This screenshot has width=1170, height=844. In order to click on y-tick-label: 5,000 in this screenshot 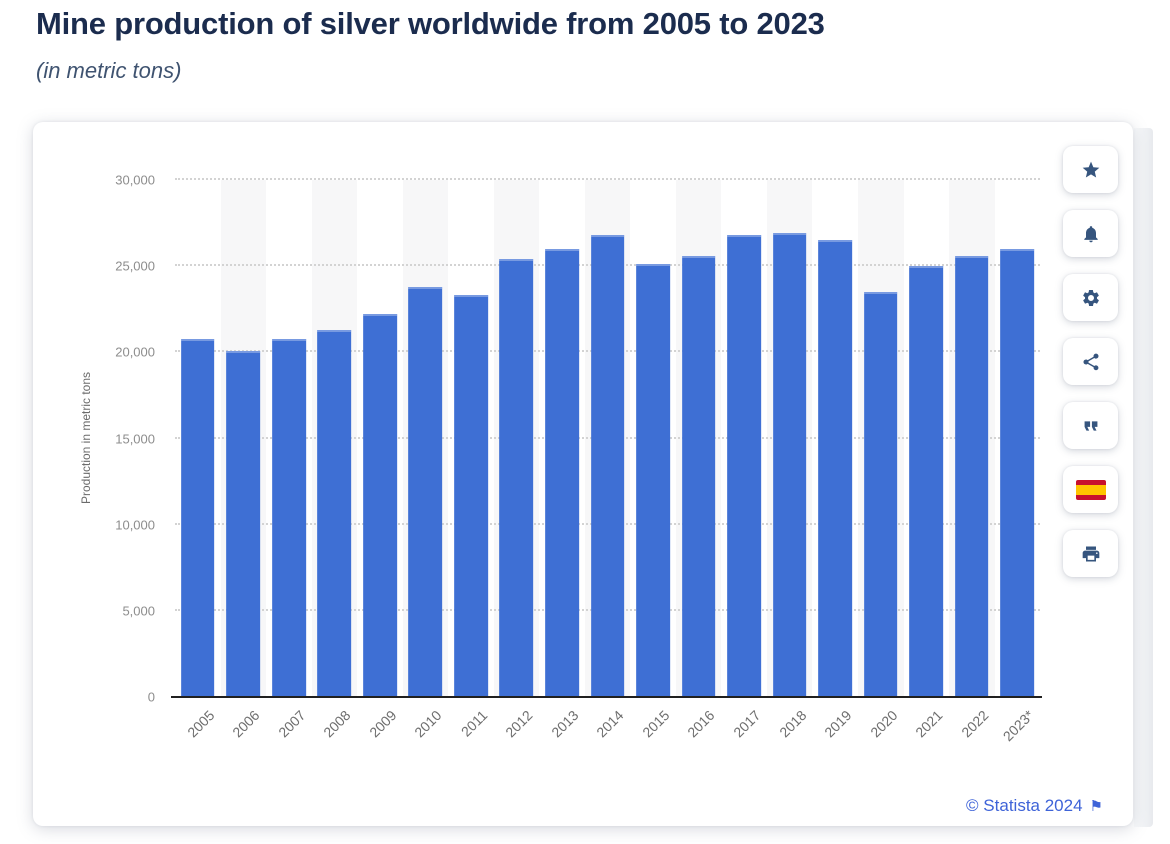, I will do `click(138, 611)`.